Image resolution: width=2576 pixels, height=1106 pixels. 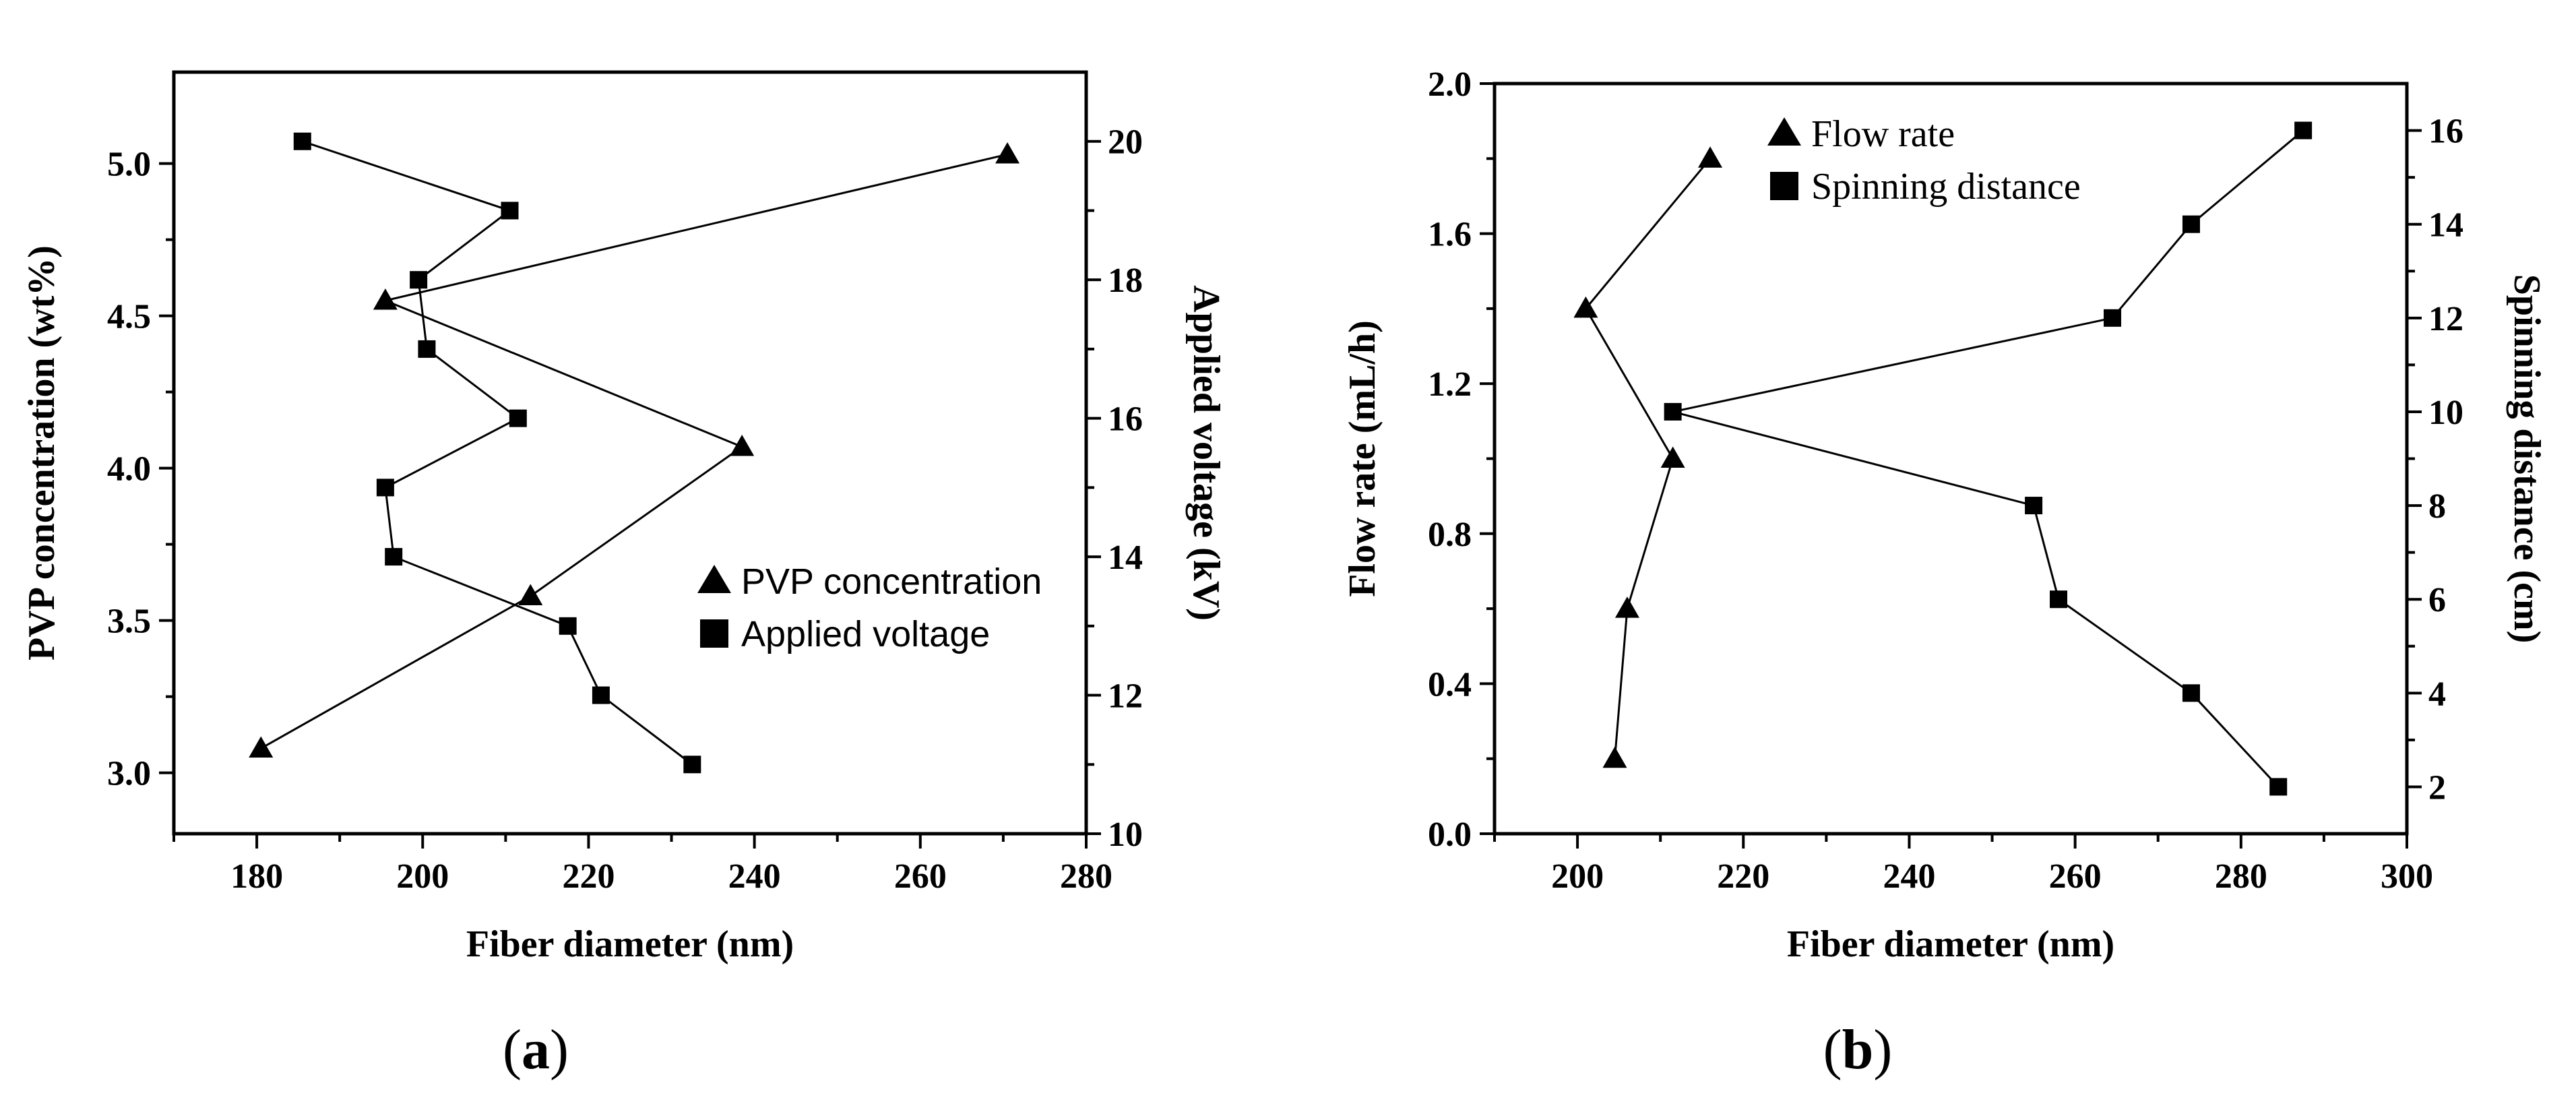 I want to click on y-left-tick-label: 4.5, so click(x=129, y=317).